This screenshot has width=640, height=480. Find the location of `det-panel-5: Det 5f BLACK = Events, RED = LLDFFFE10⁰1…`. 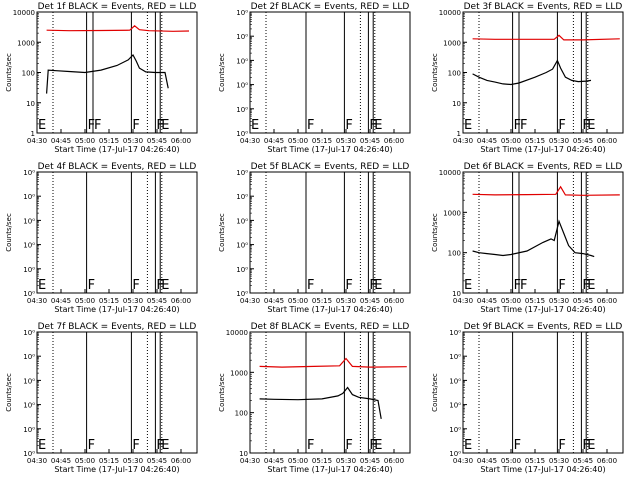

det-panel-5: Det 5f BLACK = Events, RED = LLDFFFE10⁰1… is located at coordinates (314, 238).